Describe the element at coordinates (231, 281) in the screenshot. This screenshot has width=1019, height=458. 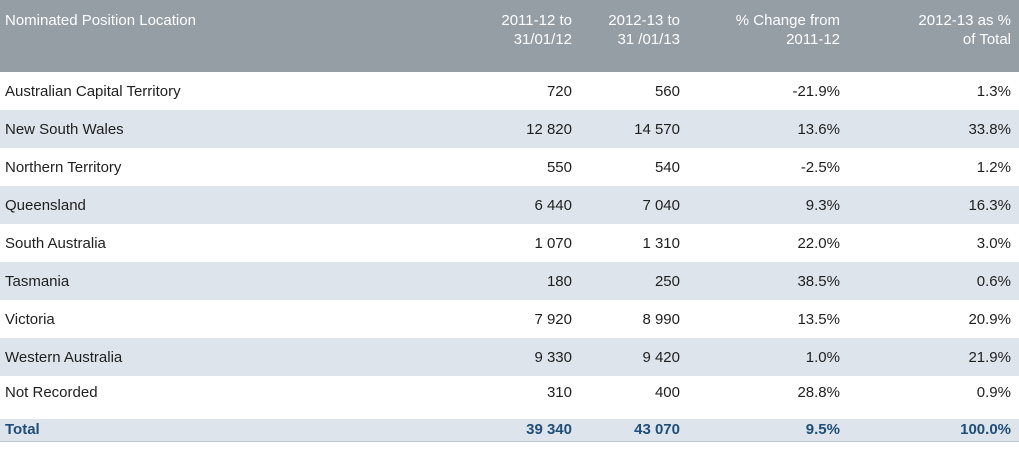
I see `location-cell: Tasmania` at that location.